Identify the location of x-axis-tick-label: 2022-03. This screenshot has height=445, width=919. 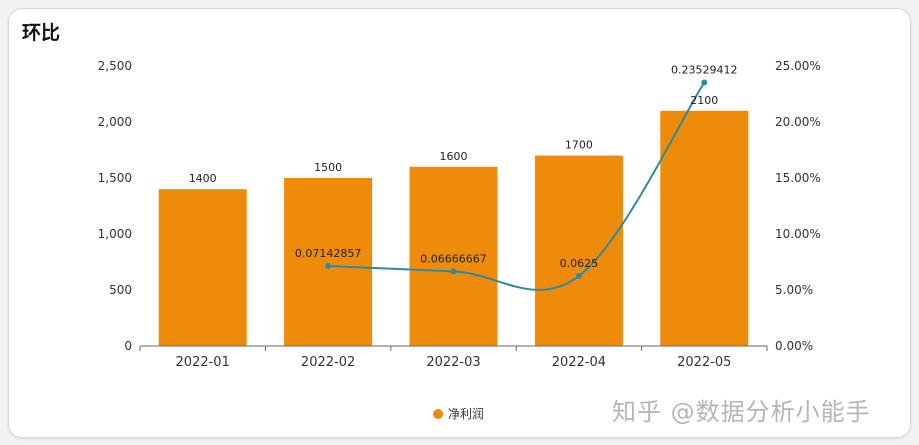
(453, 362).